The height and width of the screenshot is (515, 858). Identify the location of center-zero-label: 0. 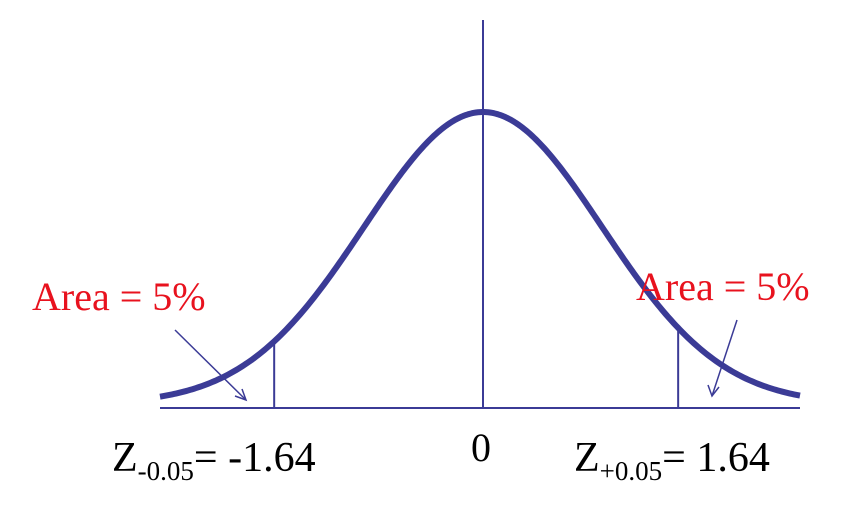
(481, 447).